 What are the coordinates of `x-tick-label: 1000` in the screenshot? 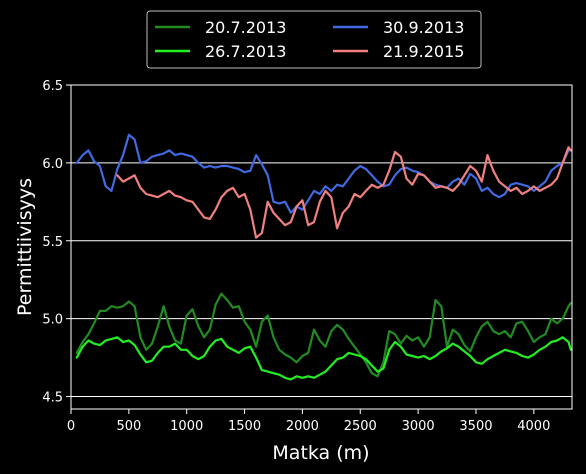 It's located at (186, 426).